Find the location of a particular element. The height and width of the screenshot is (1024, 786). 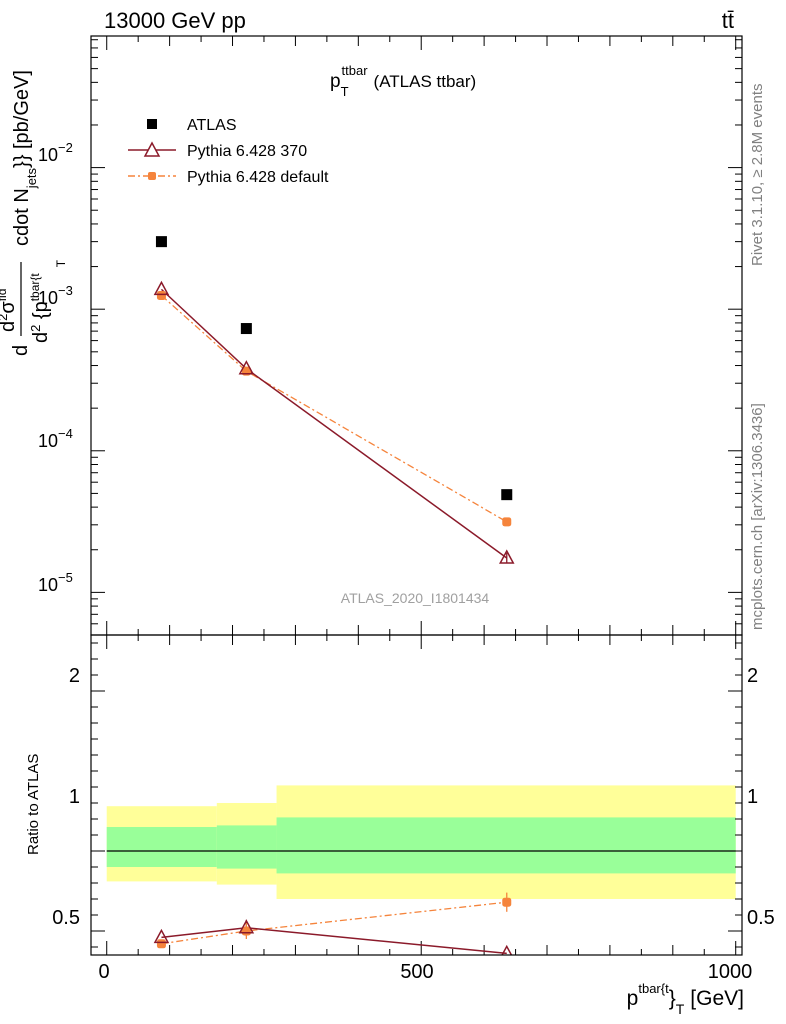

ratio-y-tick-label-right: 0.5 is located at coordinates (761, 918).